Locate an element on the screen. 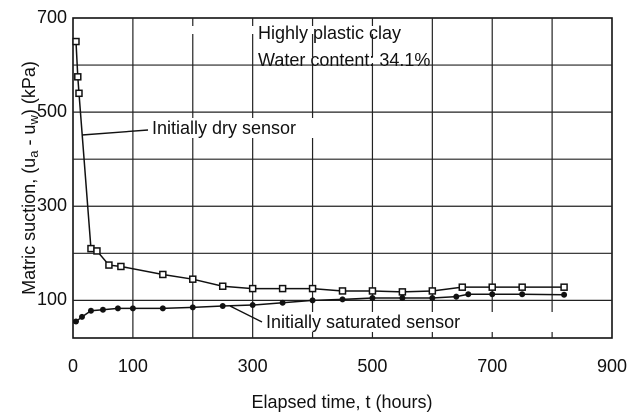  y-tick-label: 500 is located at coordinates (52, 111).